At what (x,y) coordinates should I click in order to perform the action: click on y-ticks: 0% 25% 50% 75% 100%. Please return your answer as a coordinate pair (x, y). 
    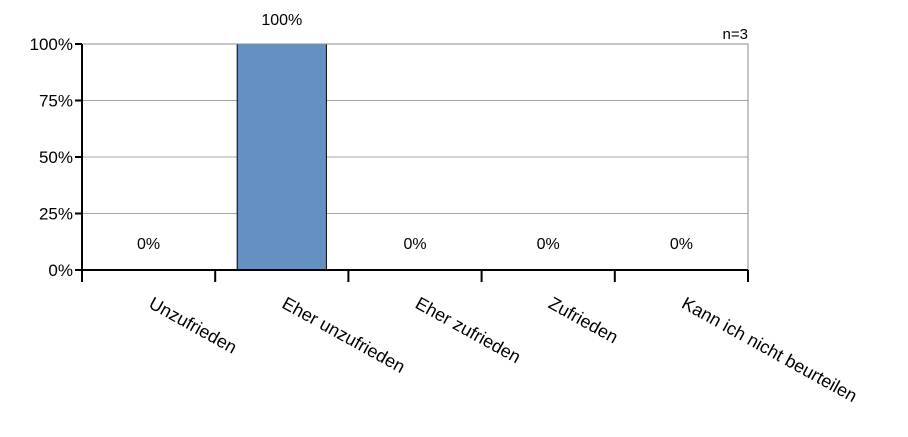
    Looking at the image, I should click on (56, 157).